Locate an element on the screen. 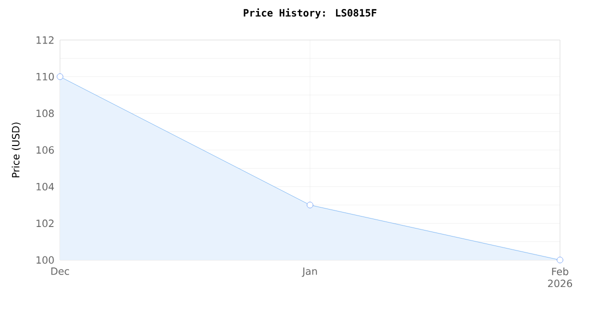 The height and width of the screenshot is (320, 600). y-tick-label: 102 is located at coordinates (45, 224).